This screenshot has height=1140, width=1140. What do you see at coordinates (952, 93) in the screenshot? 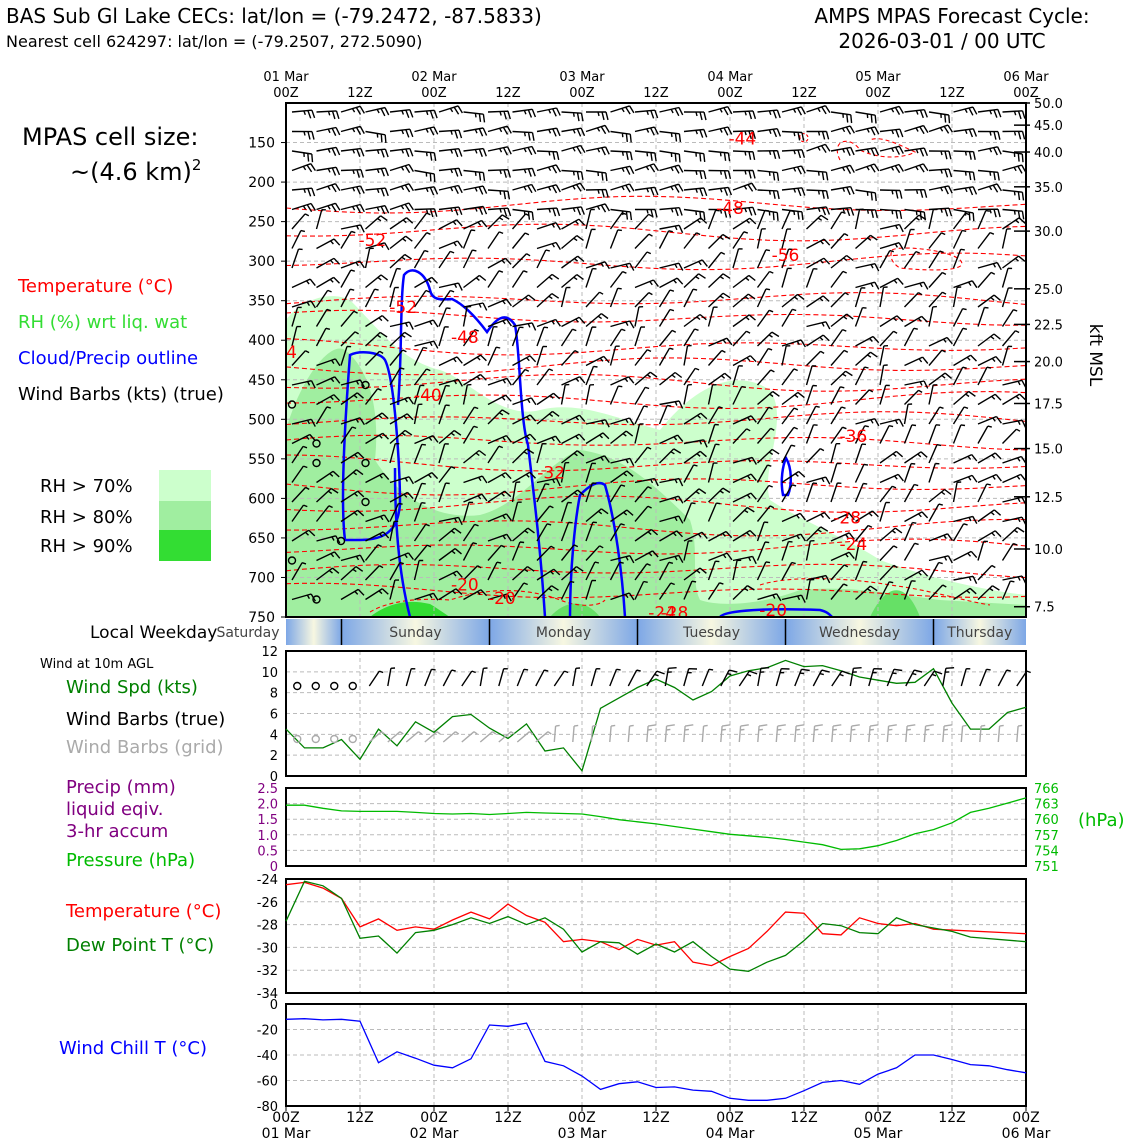
I see `top-hour-label: 12Z` at bounding box center [952, 93].